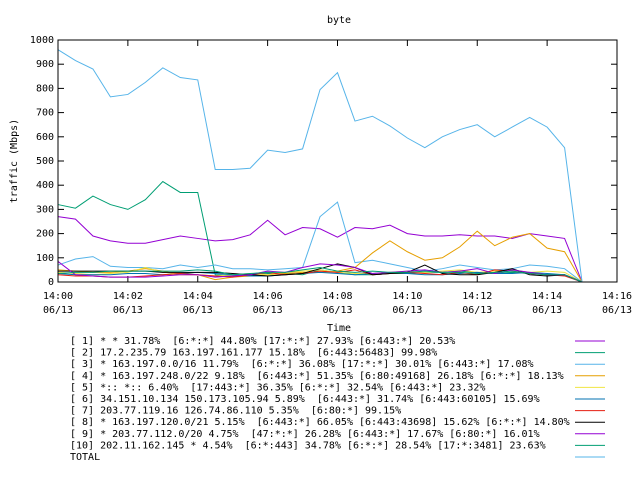 This screenshot has width=640, height=480. What do you see at coordinates (14, 161) in the screenshot?
I see `y-axis-label: traffic (Mbps)` at bounding box center [14, 161].